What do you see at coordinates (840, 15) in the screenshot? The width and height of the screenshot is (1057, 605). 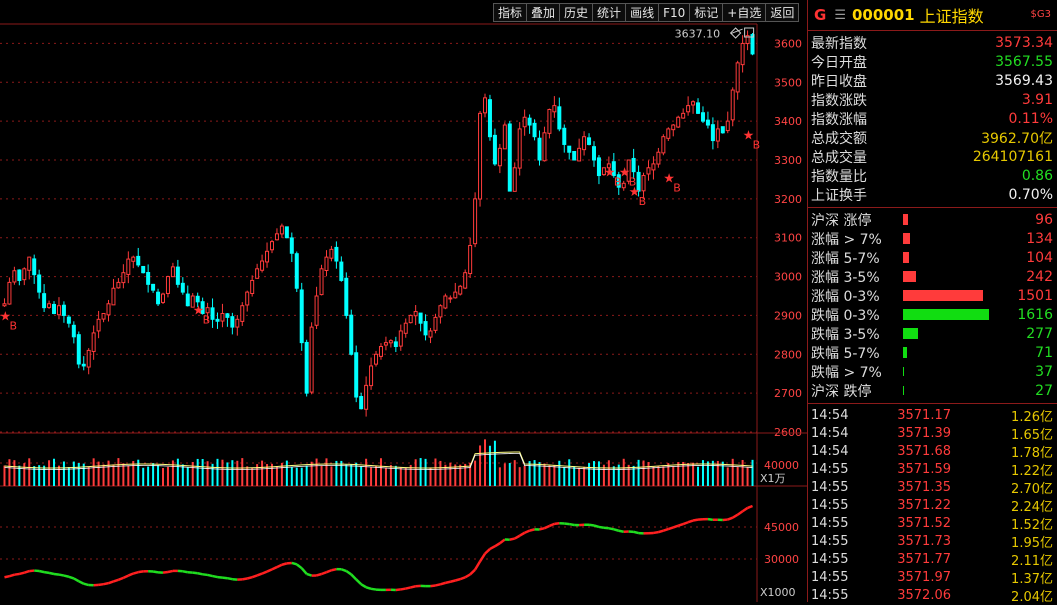 I see `menu-icon: ☰` at bounding box center [840, 15].